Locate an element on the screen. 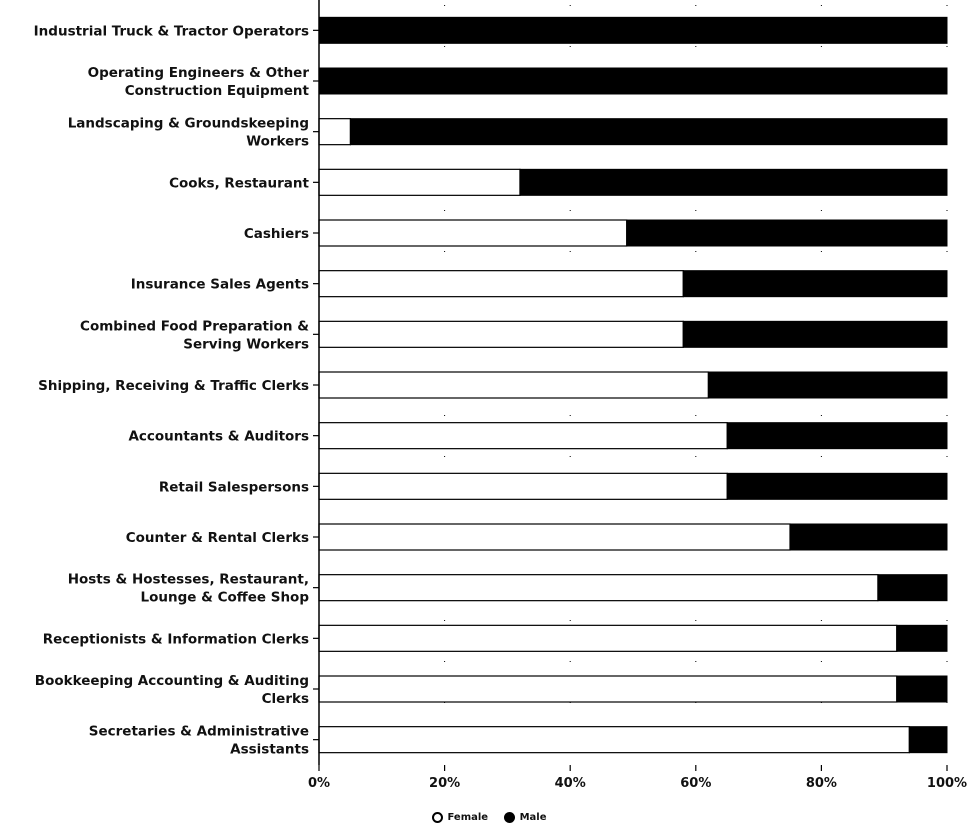 The width and height of the screenshot is (978, 832). x-tick-label: 80% is located at coordinates (821, 783).